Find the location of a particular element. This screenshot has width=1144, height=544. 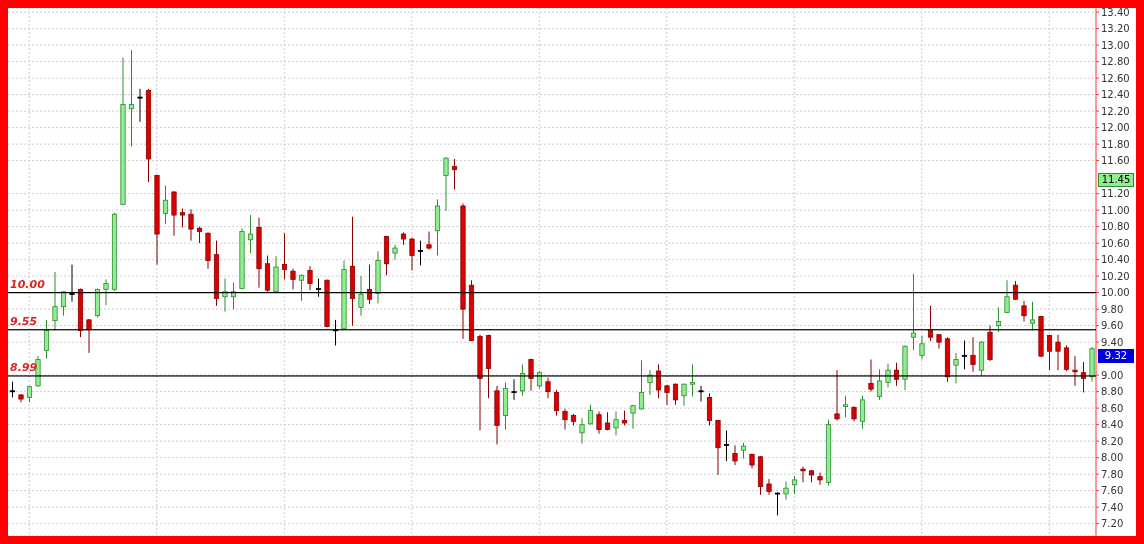

y-tick-label: 12.80 is located at coordinates (1115, 62).